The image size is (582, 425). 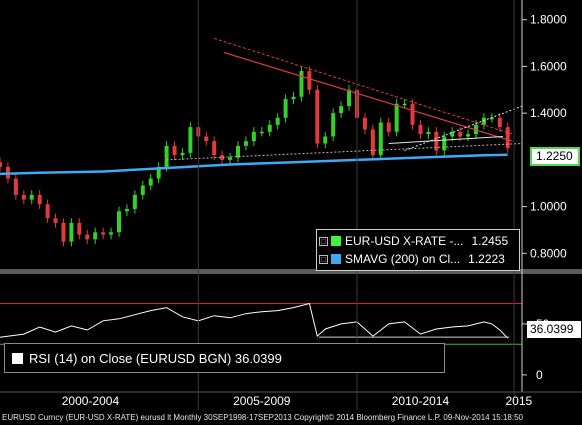 I want to click on y-tick-label: 1.6000, so click(x=548, y=66).